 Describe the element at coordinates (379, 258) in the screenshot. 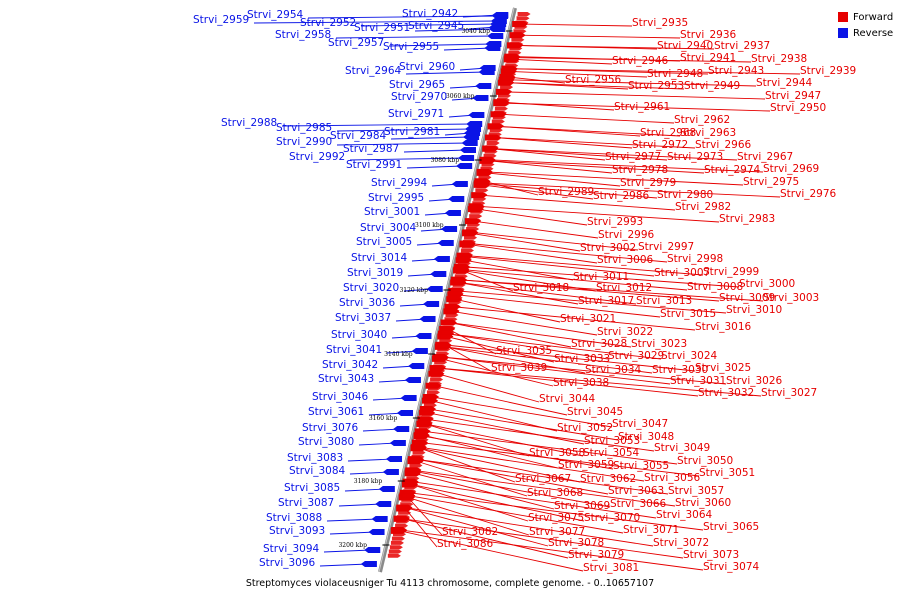

I see `reverse-gene-label: Strvi_3014` at that location.